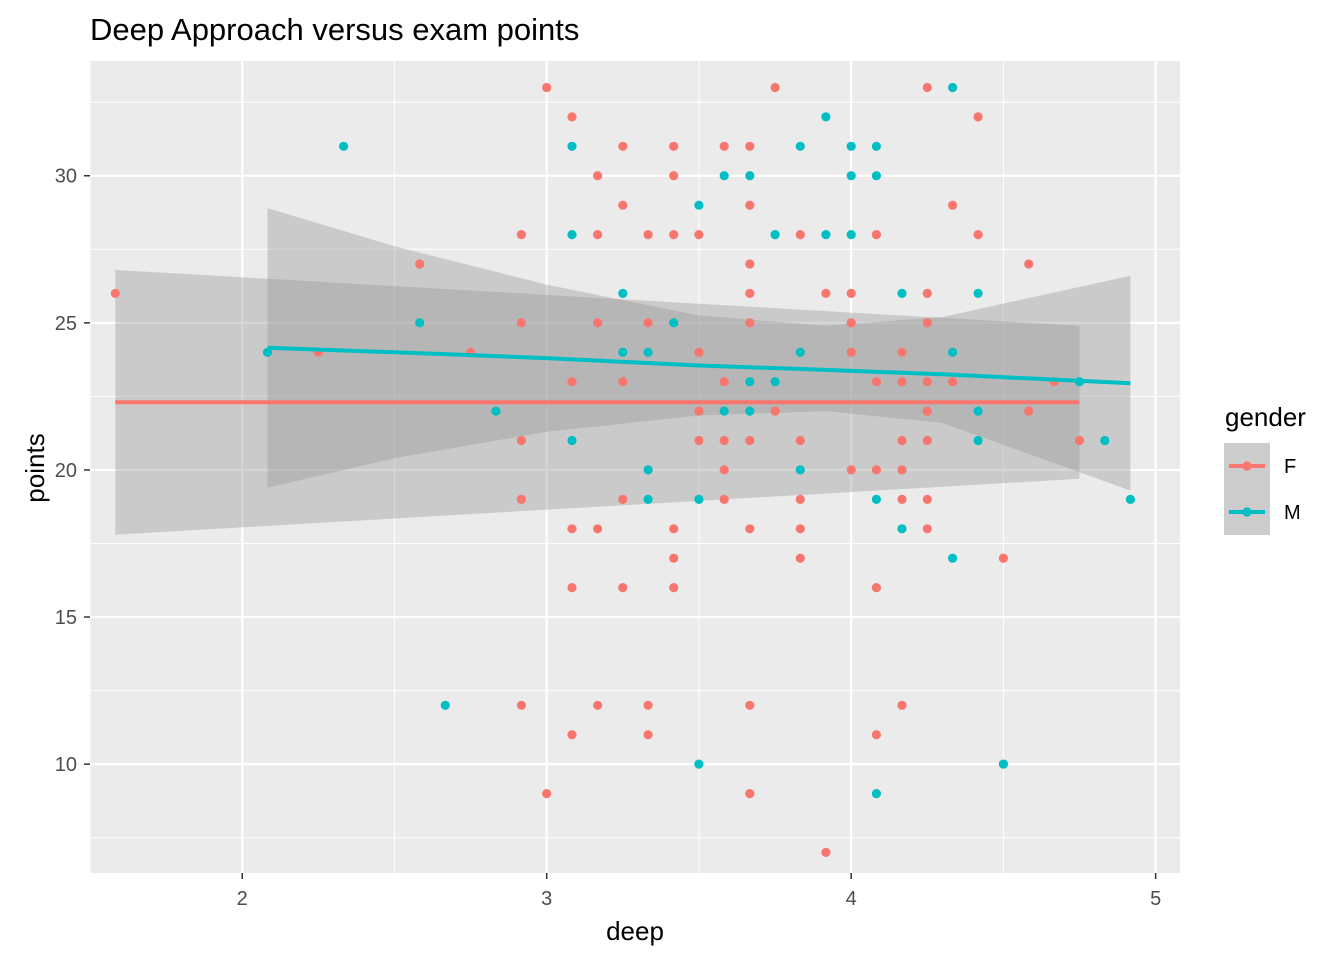  I want to click on chart-title: Deep Approach versus exam points, so click(334, 29).